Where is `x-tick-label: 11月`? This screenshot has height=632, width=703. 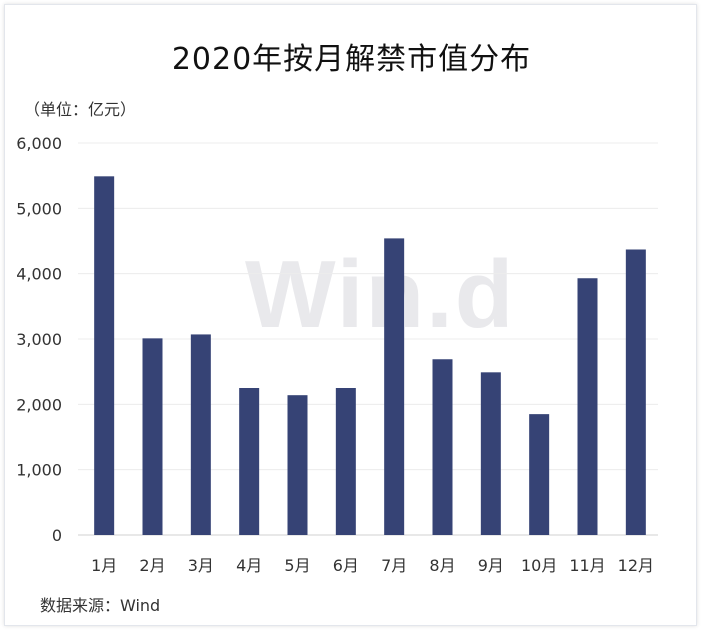
x-tick-label: 11月 is located at coordinates (587, 565).